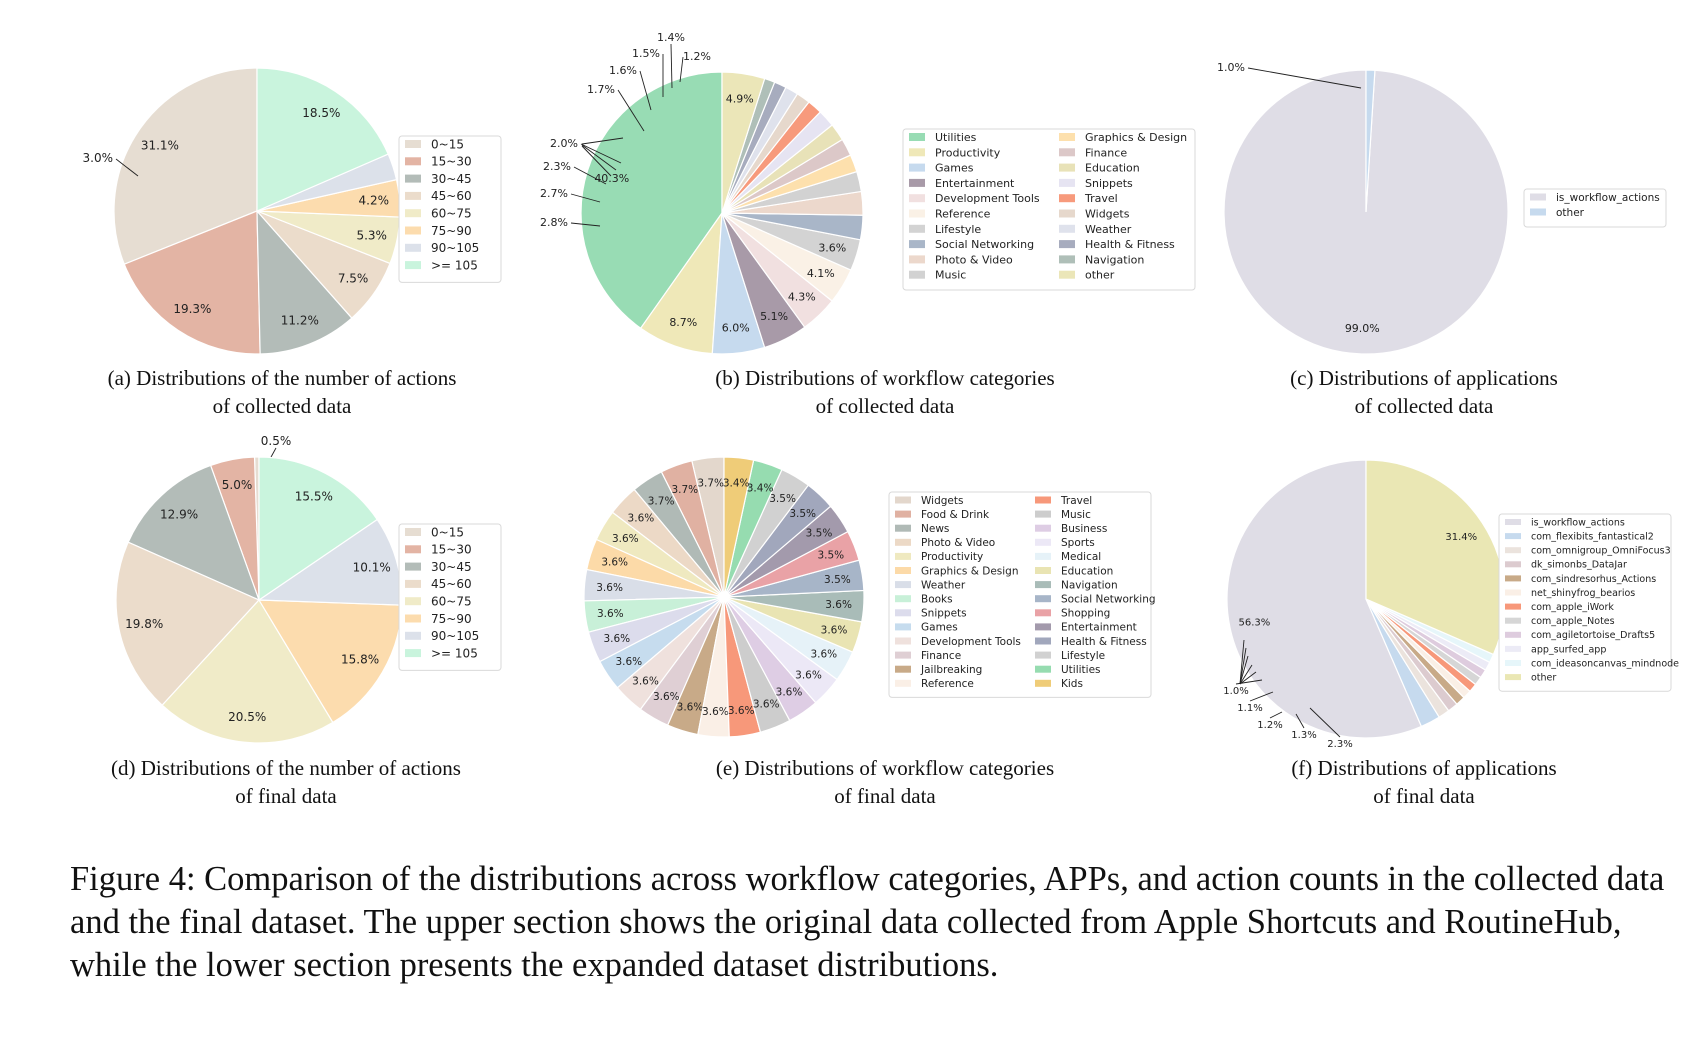  What do you see at coordinates (1112, 168) in the screenshot?
I see `legend-entry: Education` at bounding box center [1112, 168].